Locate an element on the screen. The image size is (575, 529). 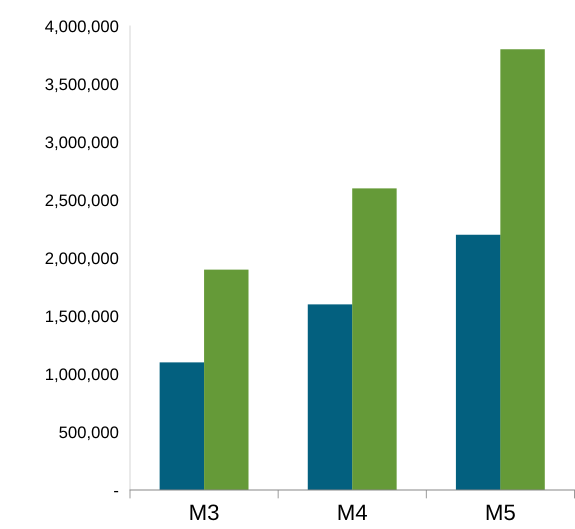
x-tick-label: M4 is located at coordinates (352, 512).